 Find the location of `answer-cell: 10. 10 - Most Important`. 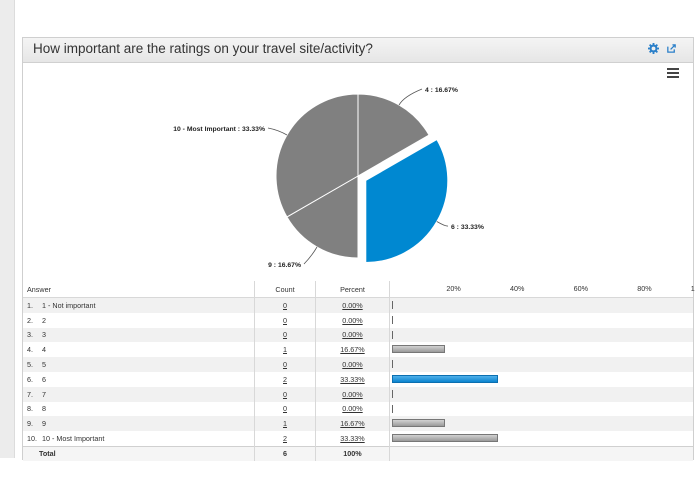

answer-cell: 10. 10 - Most Important is located at coordinates (139, 438).